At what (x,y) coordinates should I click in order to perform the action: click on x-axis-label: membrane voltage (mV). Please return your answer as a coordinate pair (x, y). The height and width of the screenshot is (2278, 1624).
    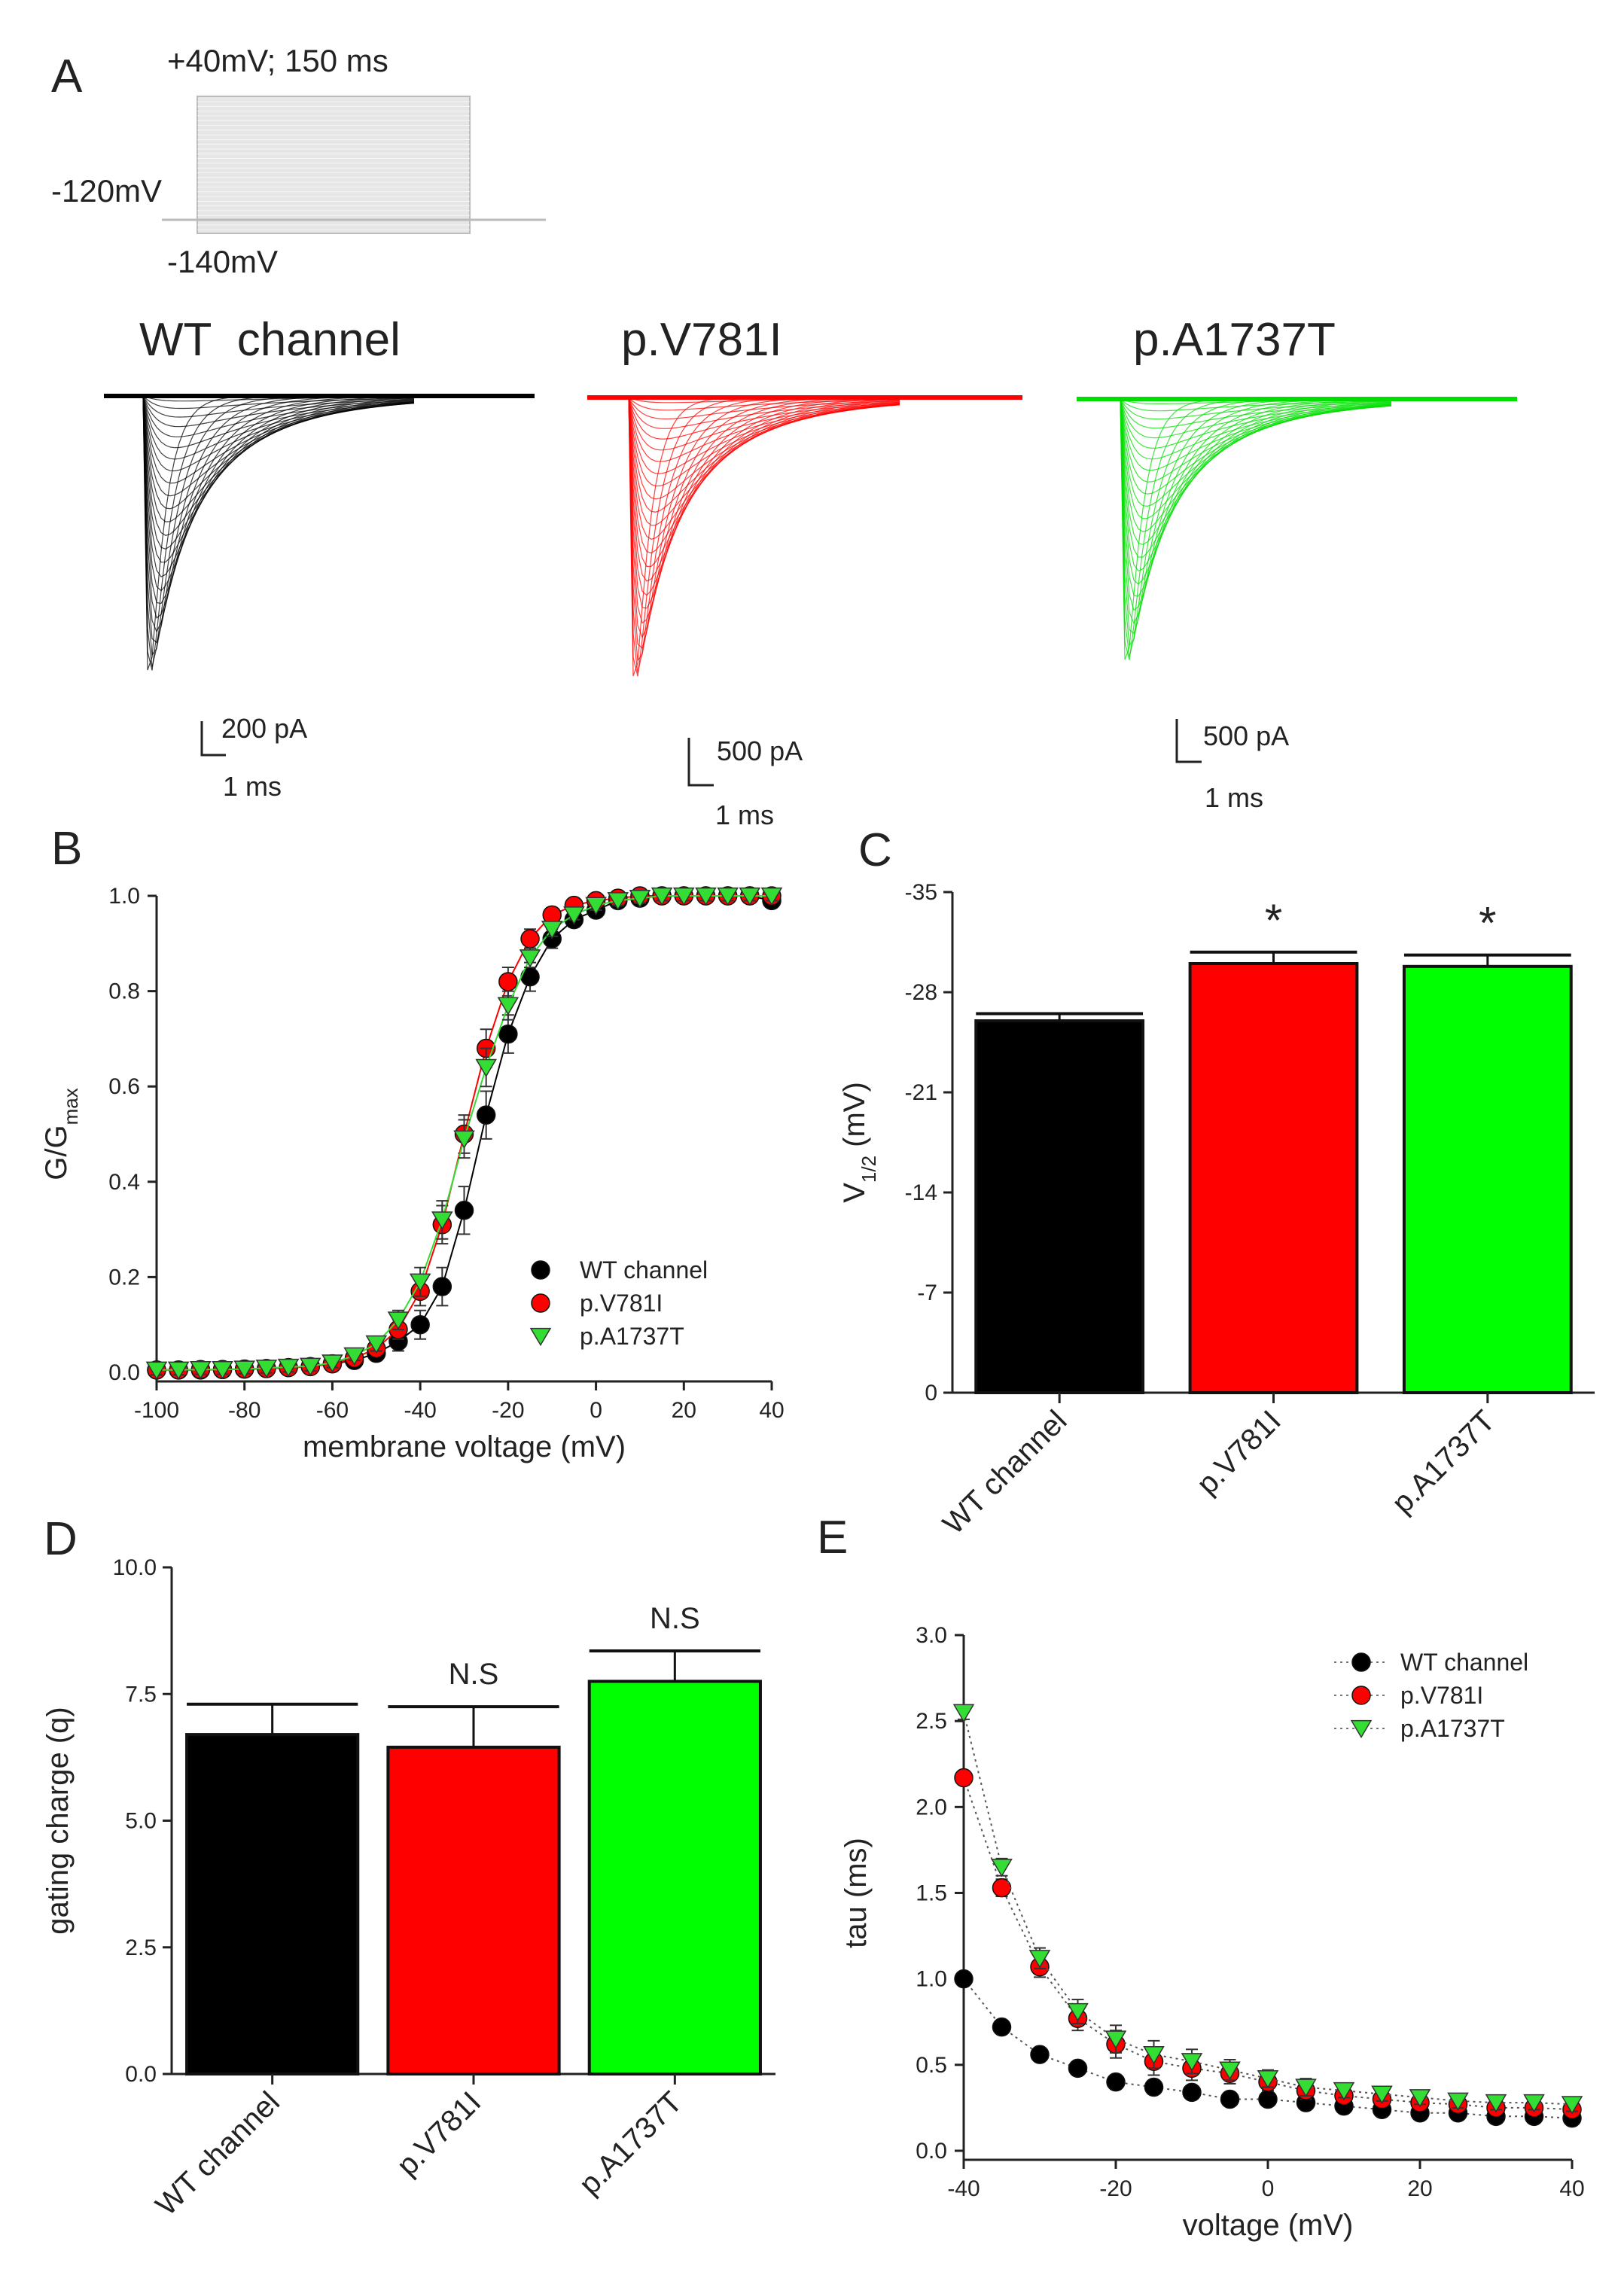
    Looking at the image, I should click on (464, 1446).